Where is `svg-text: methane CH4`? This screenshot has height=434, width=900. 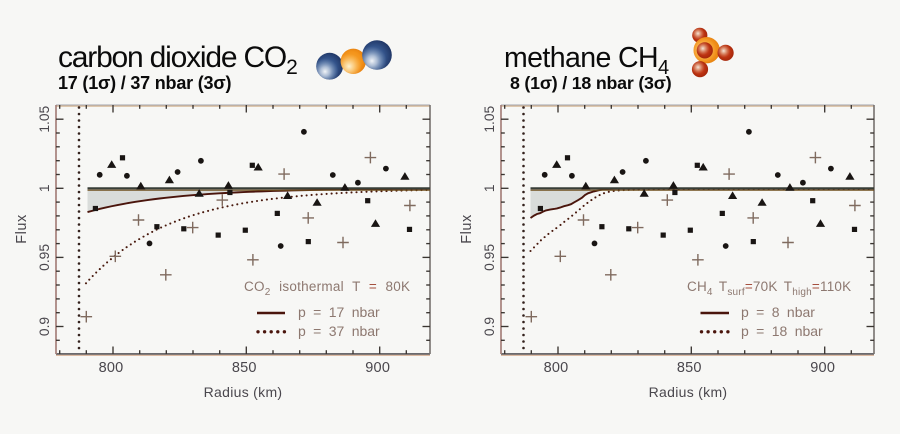
svg-text: methane CH4 is located at coordinates (586, 60).